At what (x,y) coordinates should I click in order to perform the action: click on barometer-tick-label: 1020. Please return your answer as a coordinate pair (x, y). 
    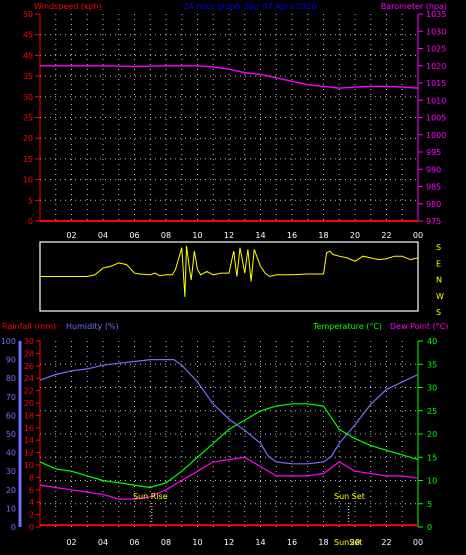
    Looking at the image, I should click on (436, 66).